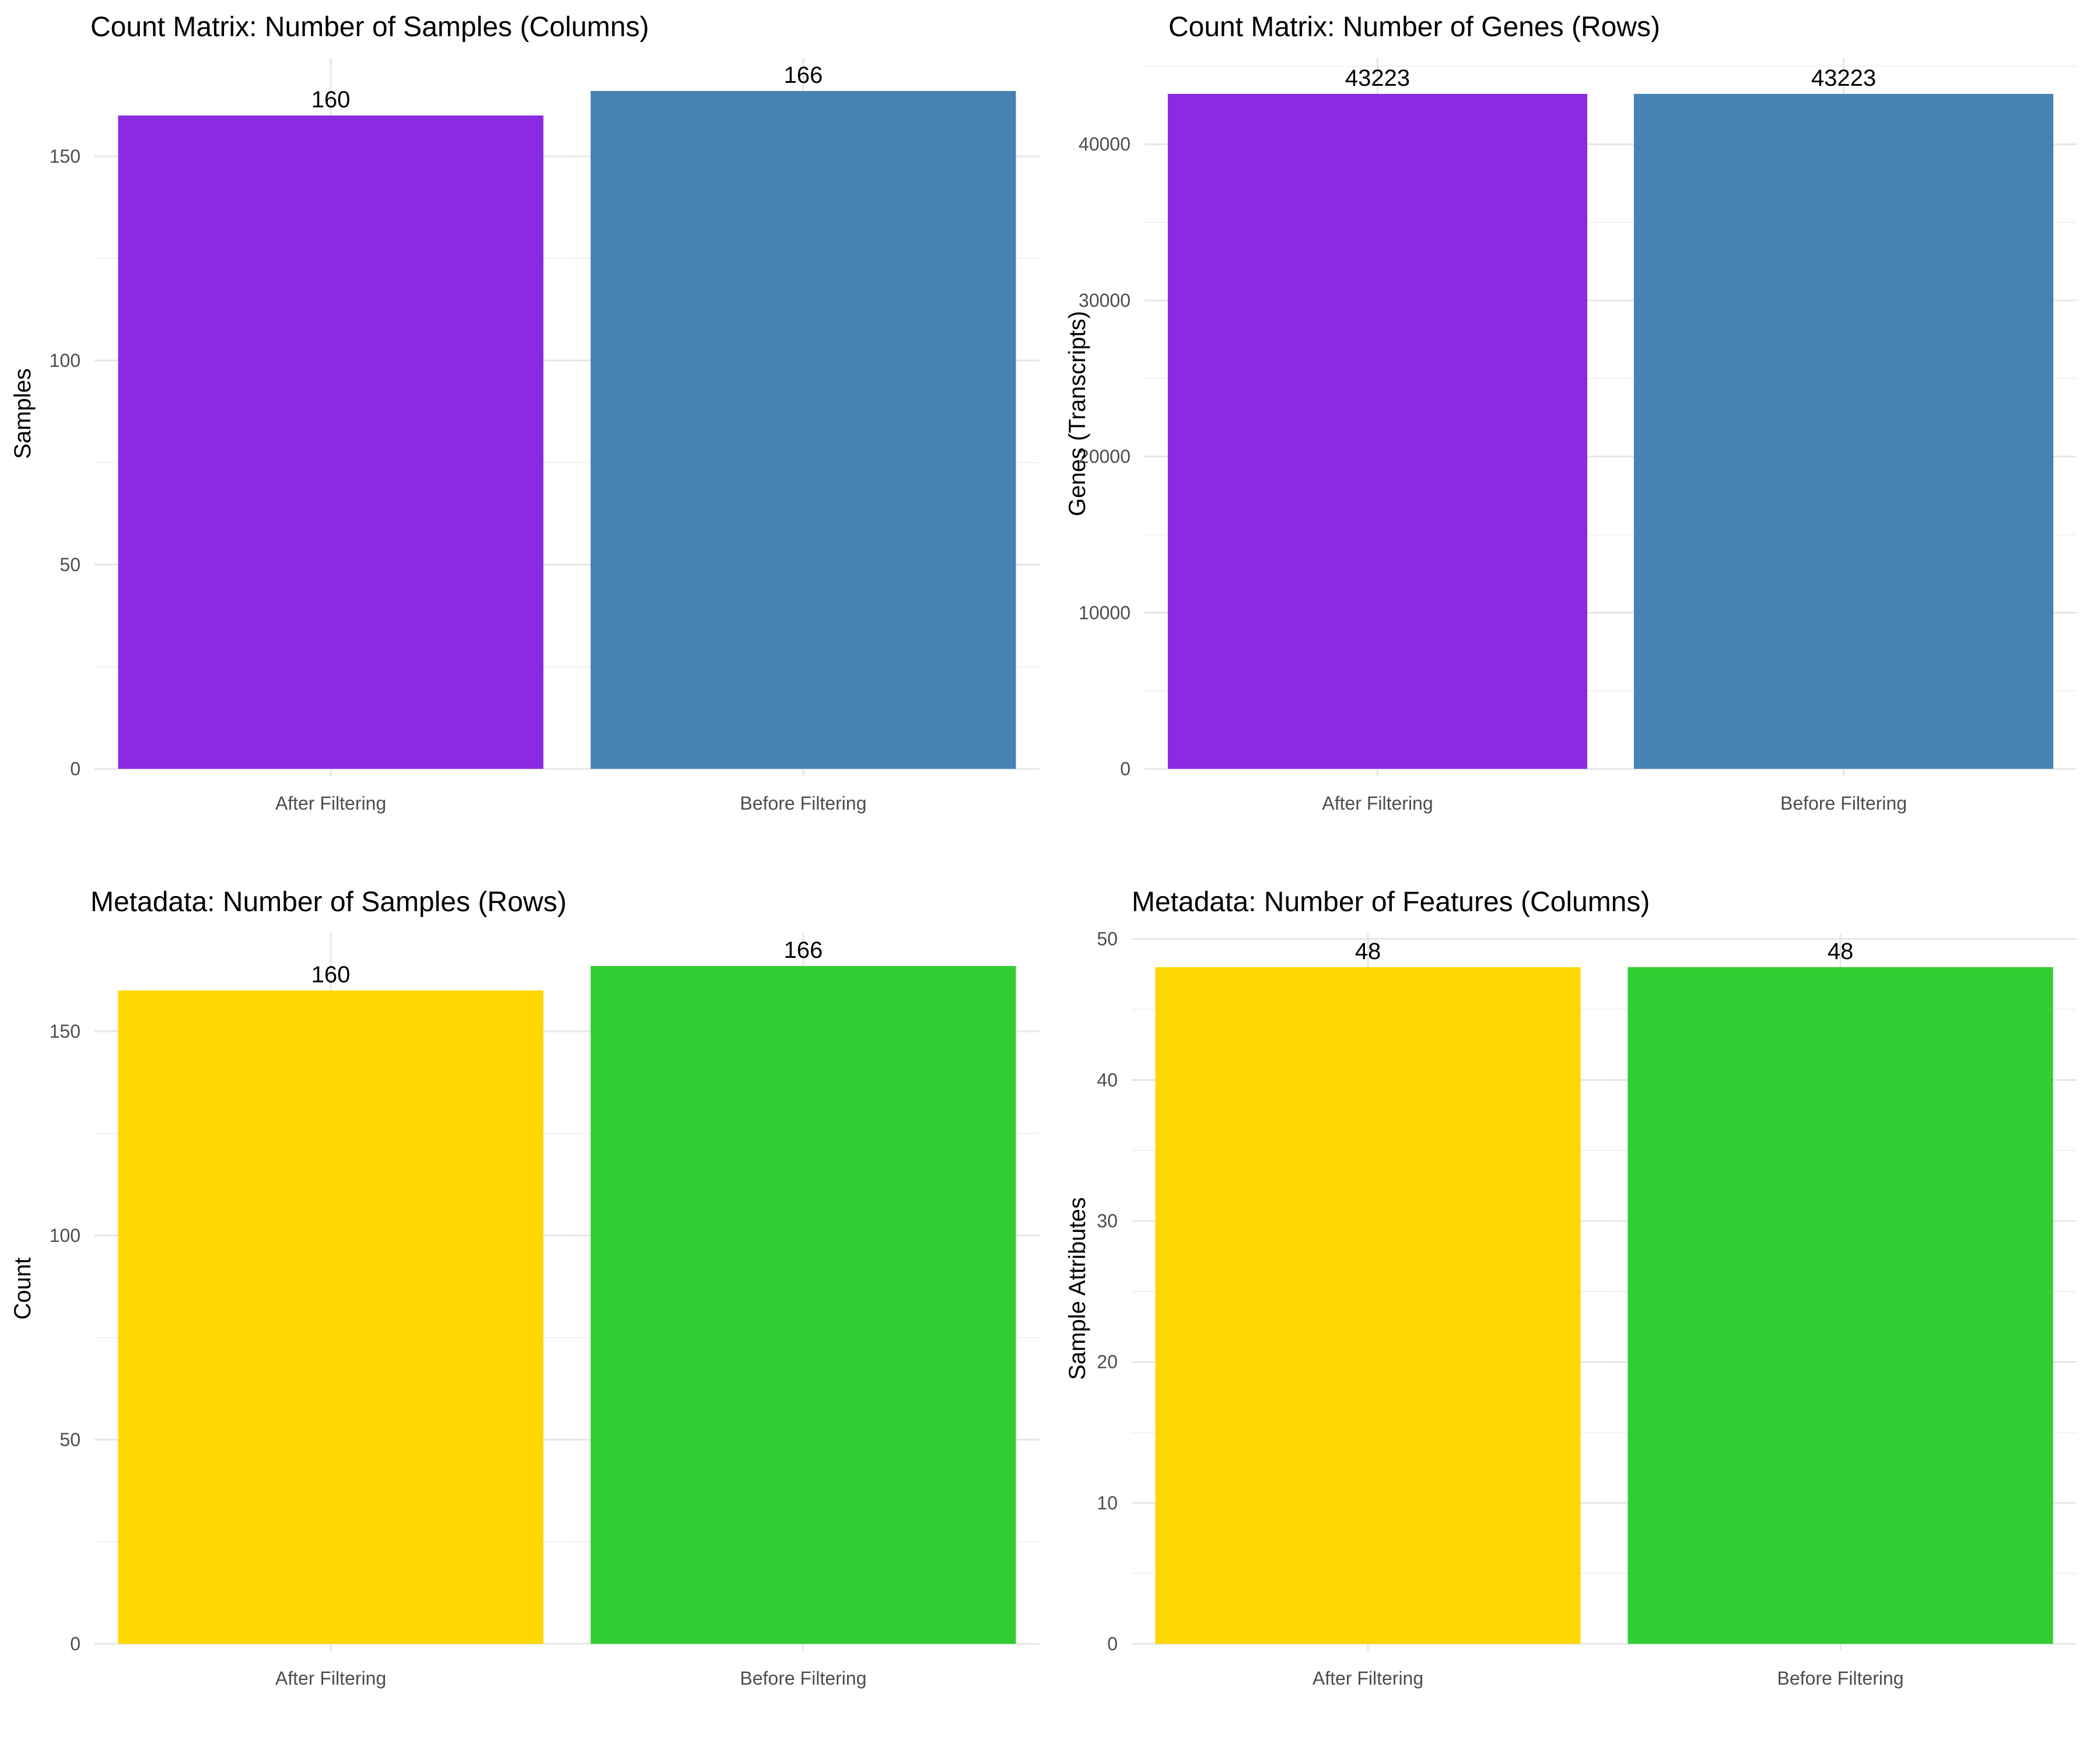  Describe the element at coordinates (1414, 27) in the screenshot. I see `chart-title: Count Matrix: Number of Genes (Rows)` at that location.